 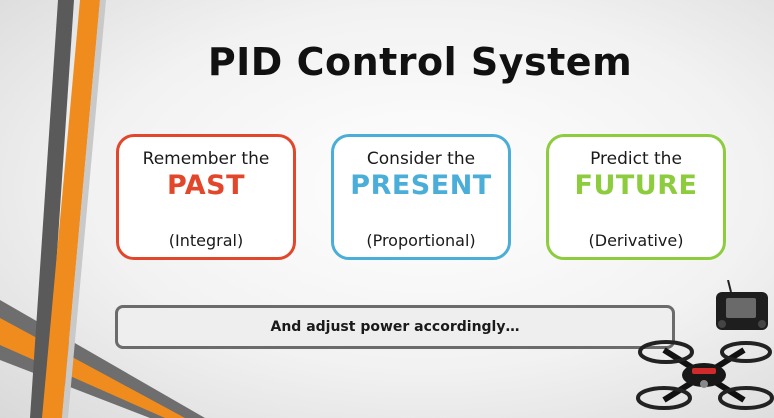 What do you see at coordinates (52, 209) in the screenshot?
I see `gray-stripe-diagonal` at bounding box center [52, 209].